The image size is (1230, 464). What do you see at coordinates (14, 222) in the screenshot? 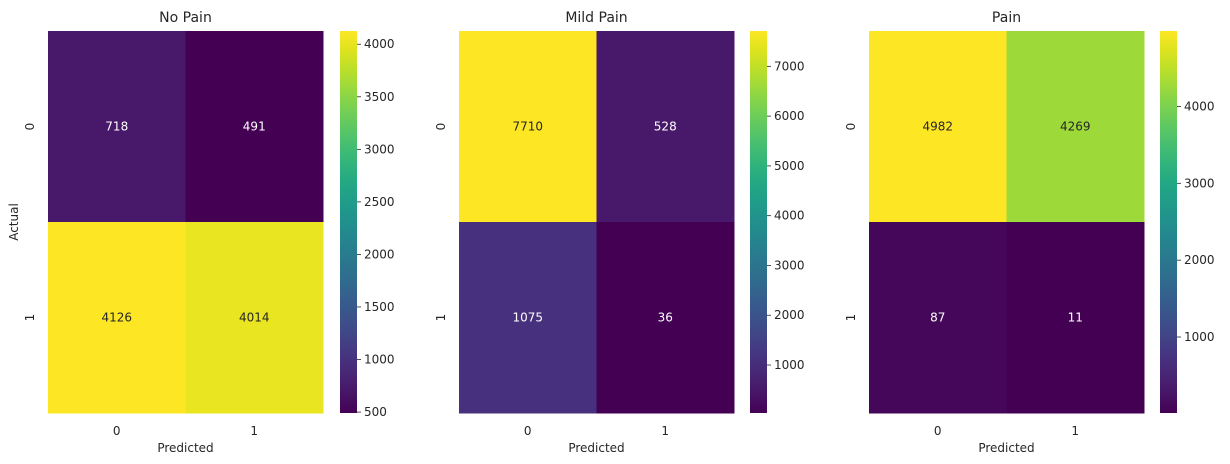
I see `y-axis-label: Actual` at bounding box center [14, 222].